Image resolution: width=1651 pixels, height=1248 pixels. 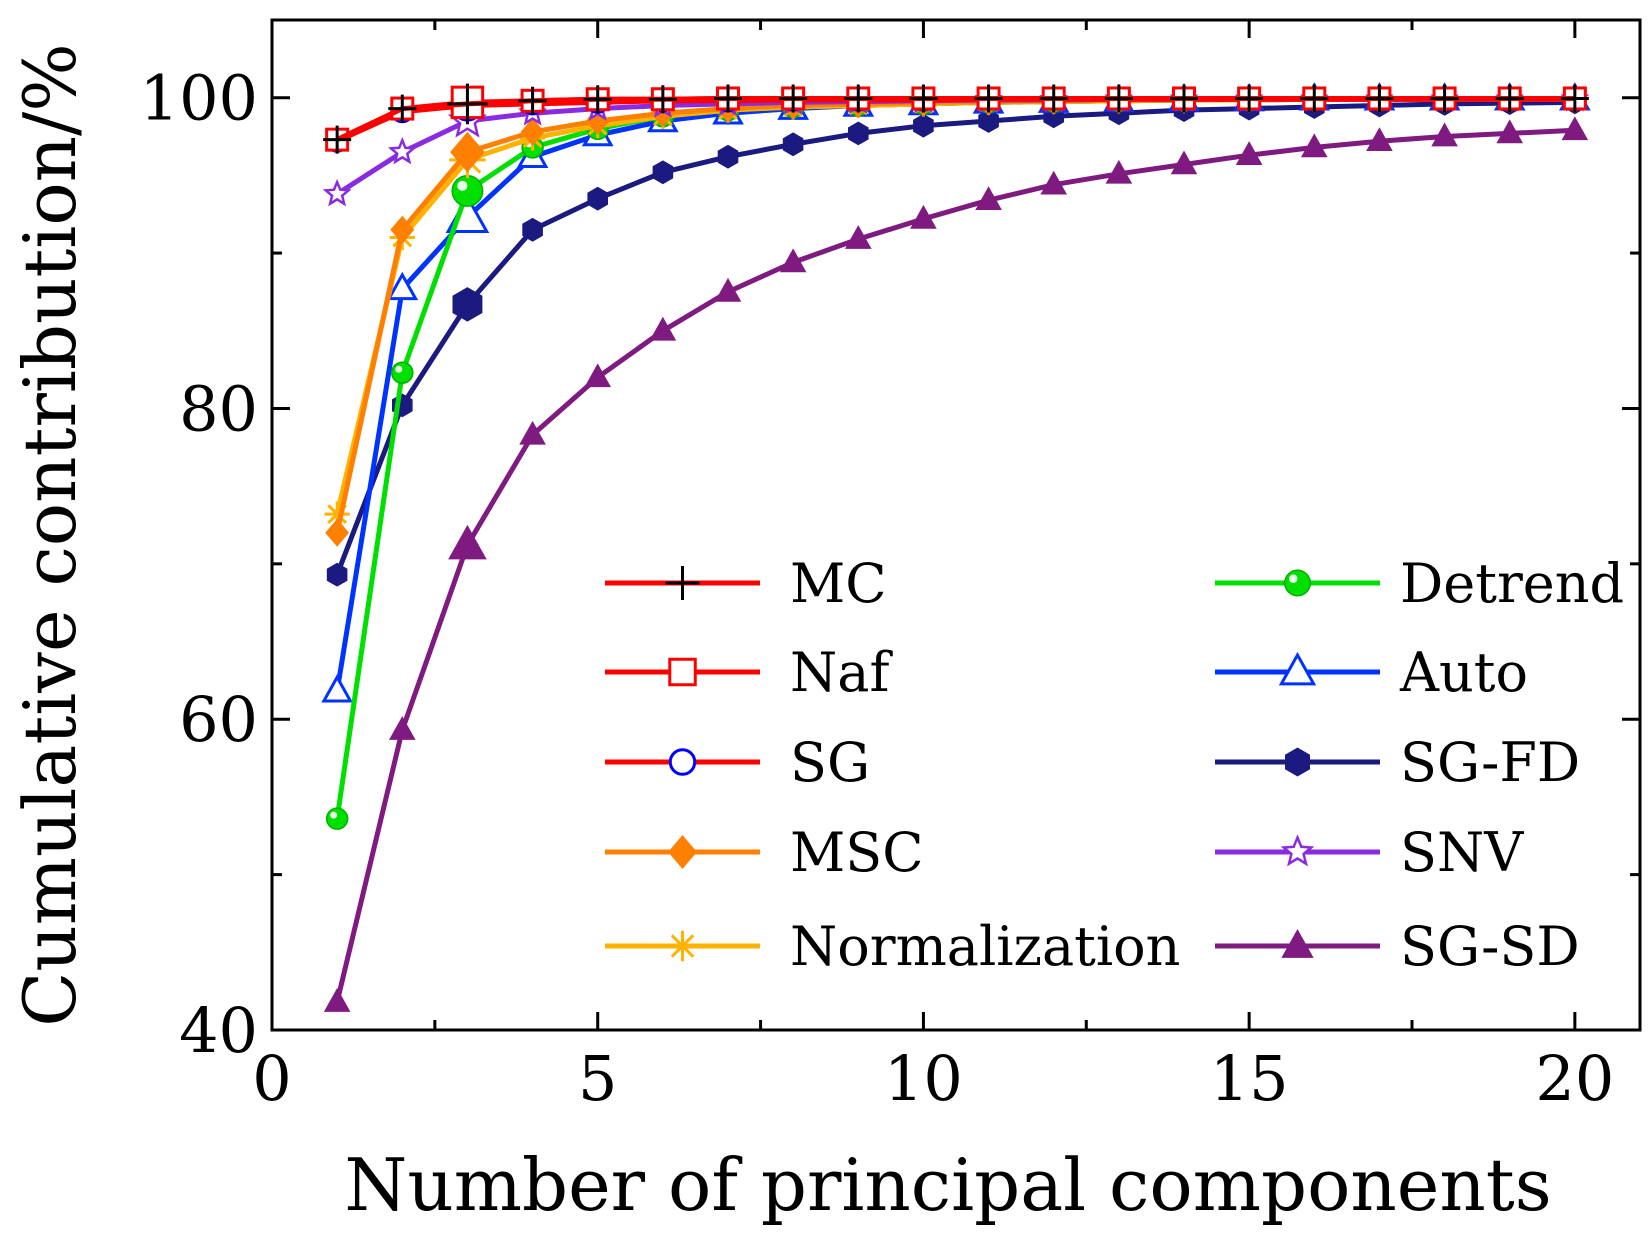 What do you see at coordinates (737, 762) in the screenshot?
I see `legend-item-sg: SG` at bounding box center [737, 762].